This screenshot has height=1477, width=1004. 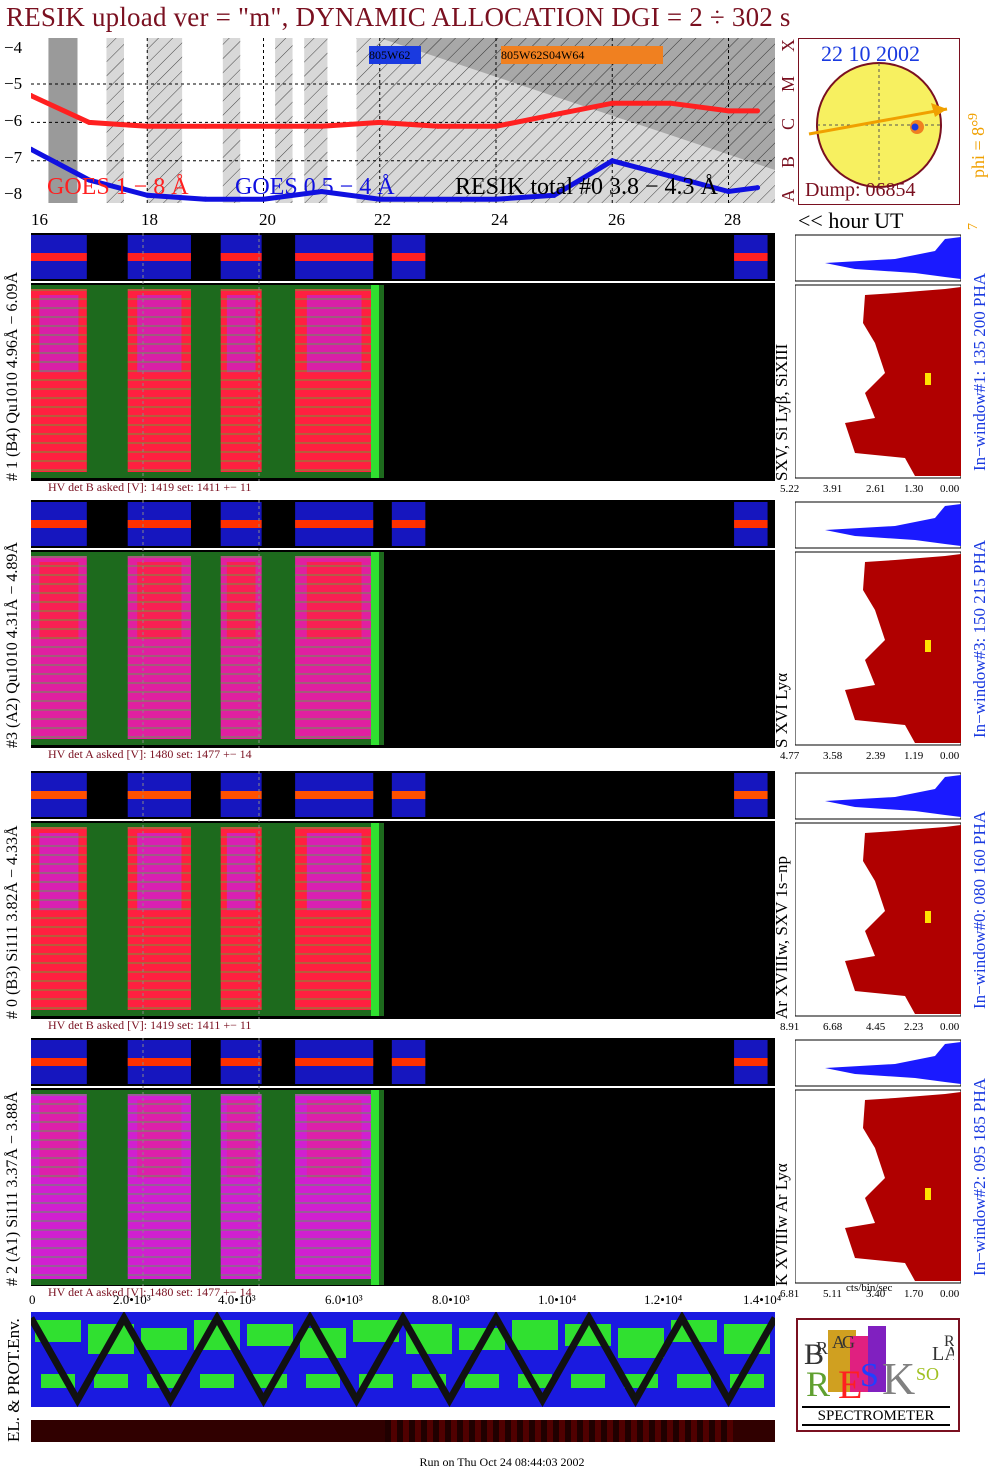 I want to click on goes-y-axis: −4 −5 −6 −7 −8, so click(x=15, y=120).